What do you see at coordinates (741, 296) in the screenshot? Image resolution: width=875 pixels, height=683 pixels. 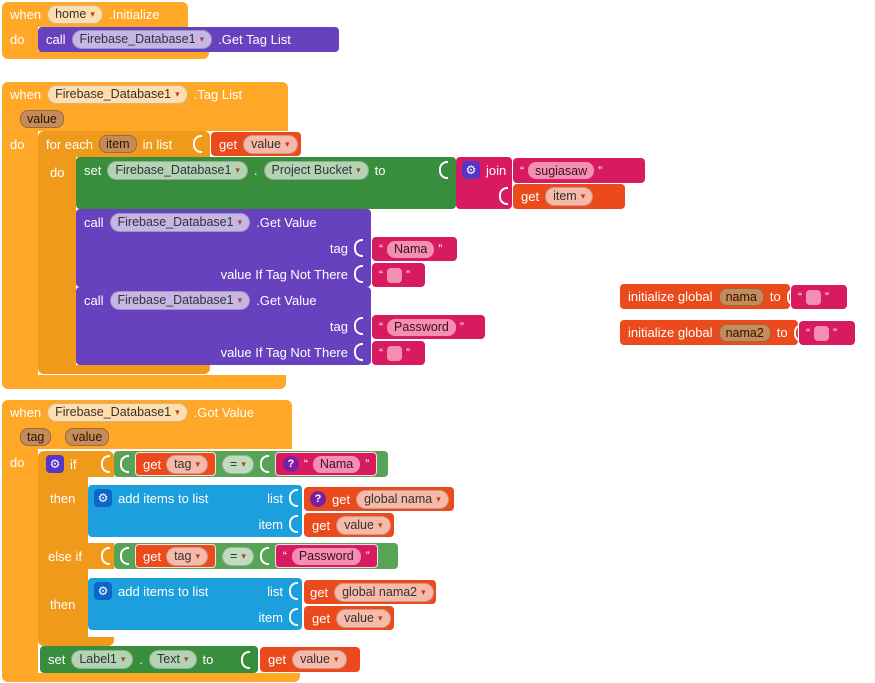 I see `global-var-name: nama` at bounding box center [741, 296].